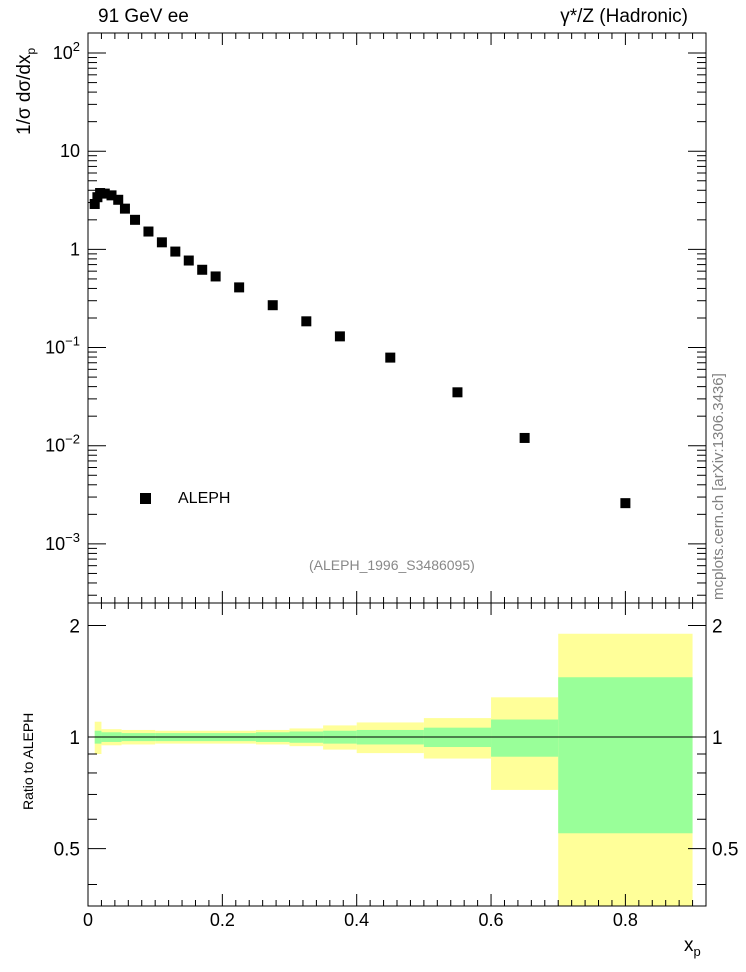 The width and height of the screenshot is (746, 972). What do you see at coordinates (624, 16) in the screenshot?
I see `process-label: γ*/Z (Hadronic)` at bounding box center [624, 16].